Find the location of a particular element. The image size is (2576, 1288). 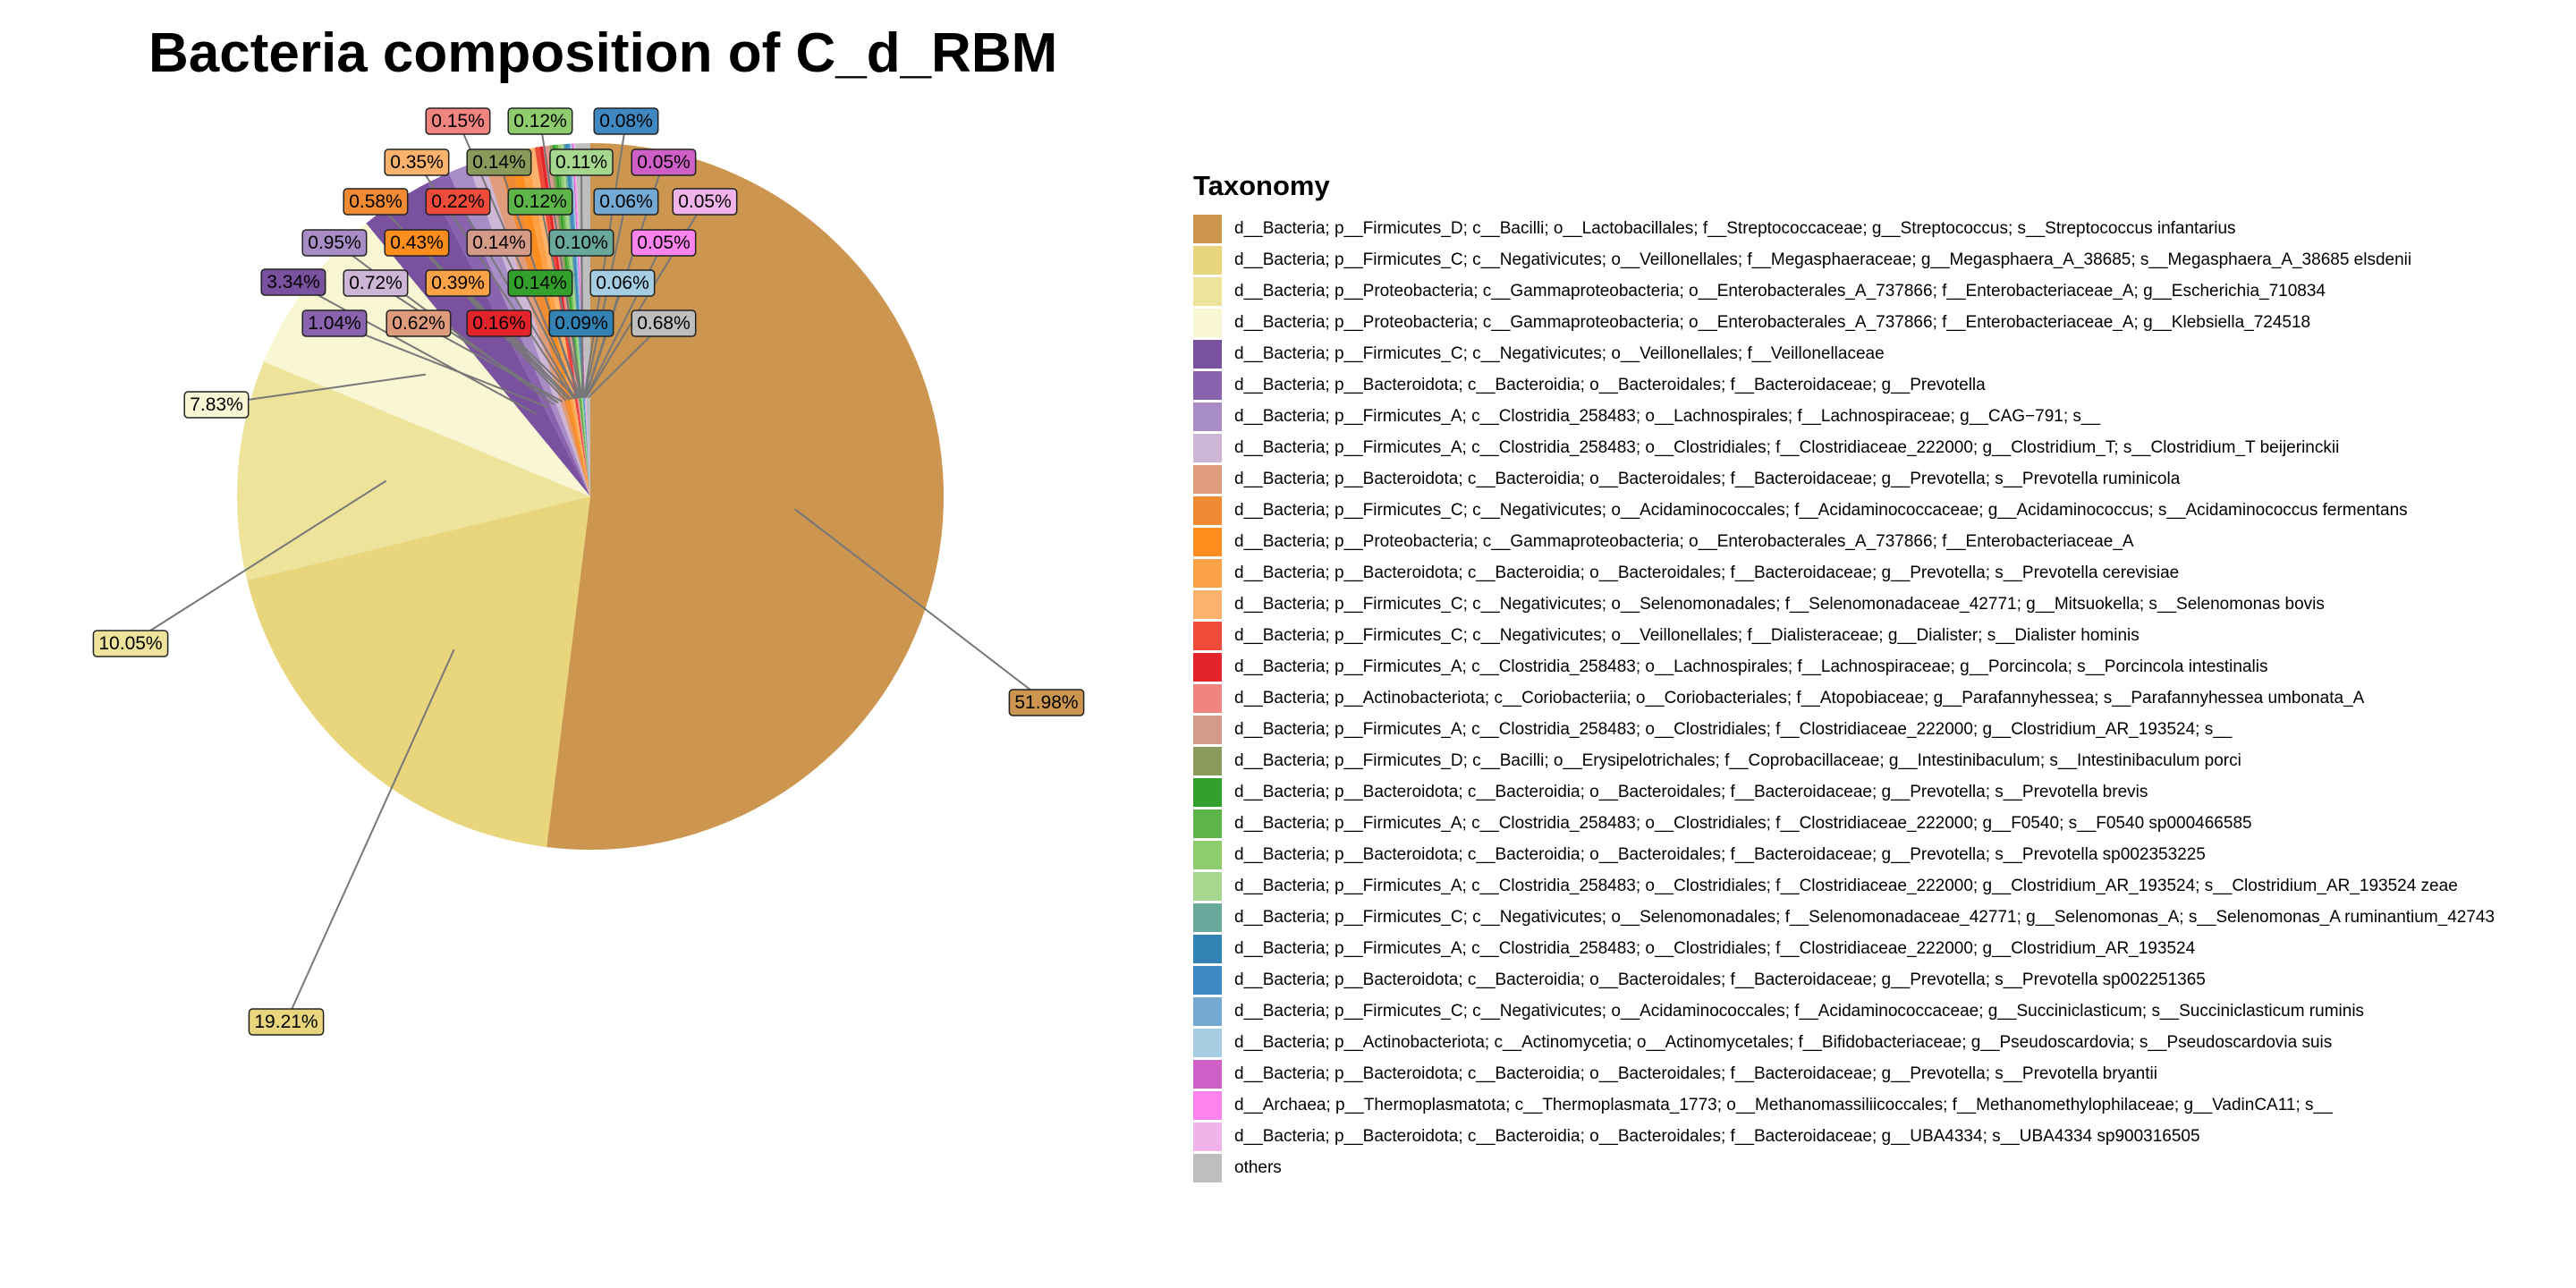

percentage-label-text: 0.11% is located at coordinates (581, 162).